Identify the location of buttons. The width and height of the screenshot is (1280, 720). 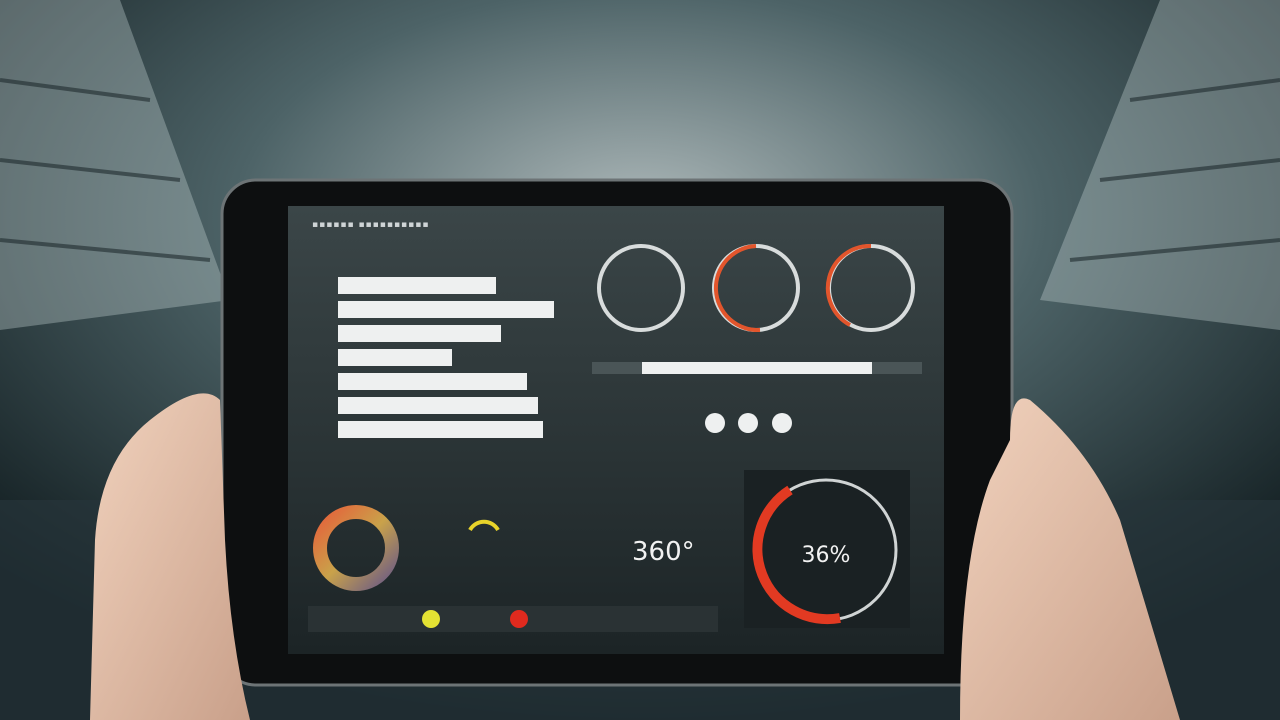
(748, 423).